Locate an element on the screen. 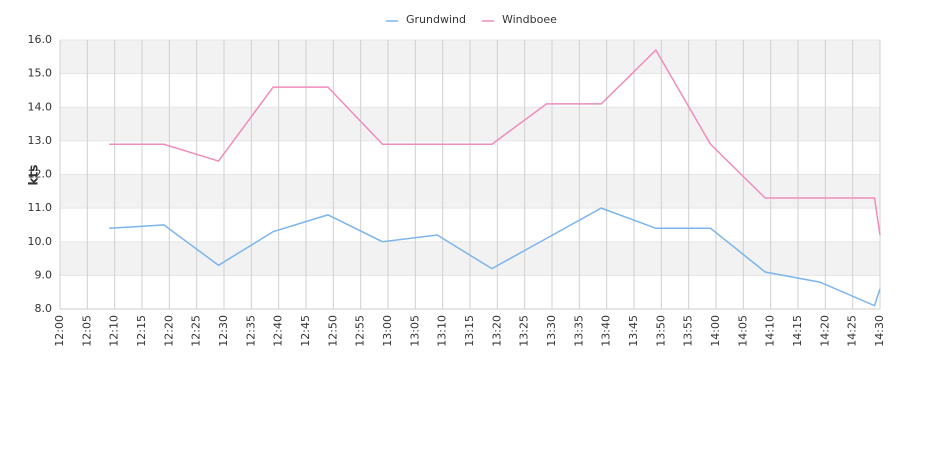 This screenshot has width=940, height=450. x-tick-label: 13:50 is located at coordinates (660, 331).